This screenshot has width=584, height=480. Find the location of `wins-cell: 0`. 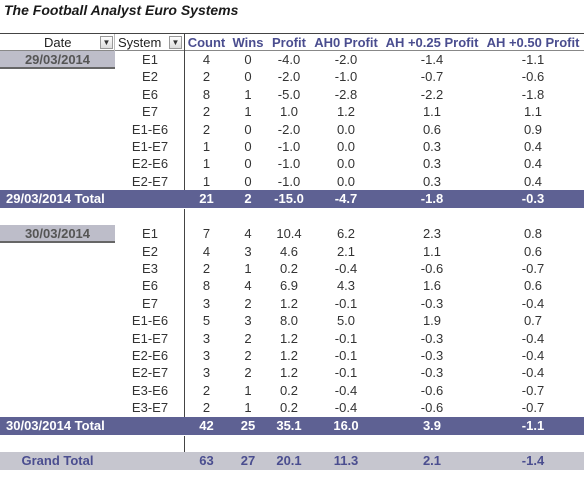

wins-cell: 0 is located at coordinates (248, 146).